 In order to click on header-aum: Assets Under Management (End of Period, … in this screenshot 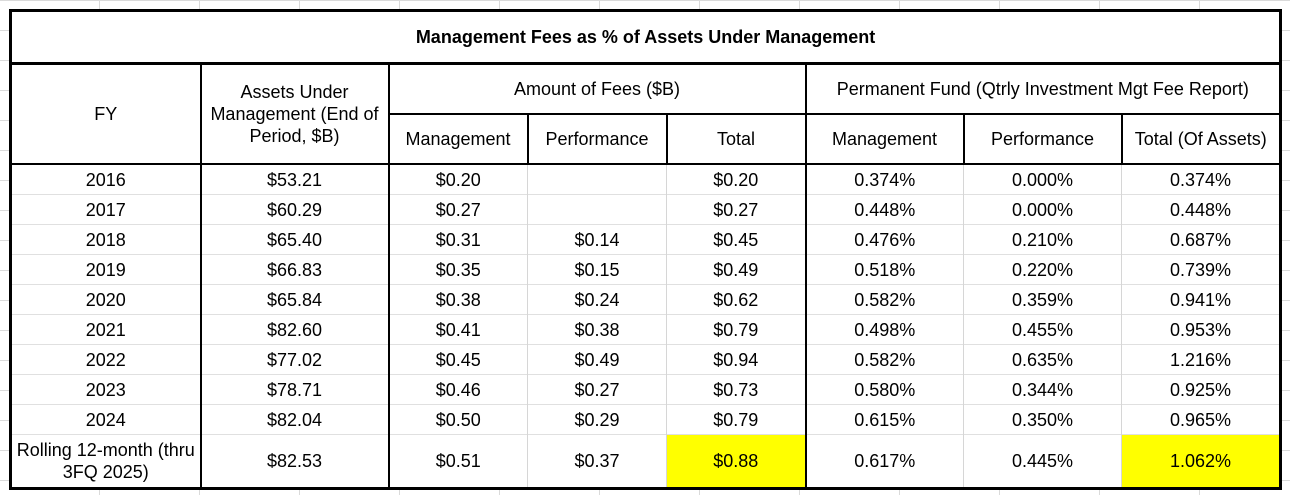, I will do `click(294, 113)`.